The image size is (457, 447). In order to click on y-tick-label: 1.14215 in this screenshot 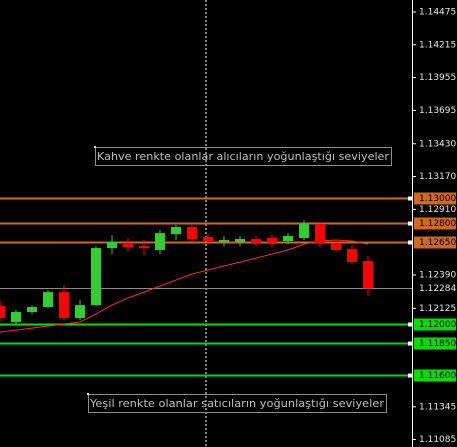, I will do `click(437, 45)`.